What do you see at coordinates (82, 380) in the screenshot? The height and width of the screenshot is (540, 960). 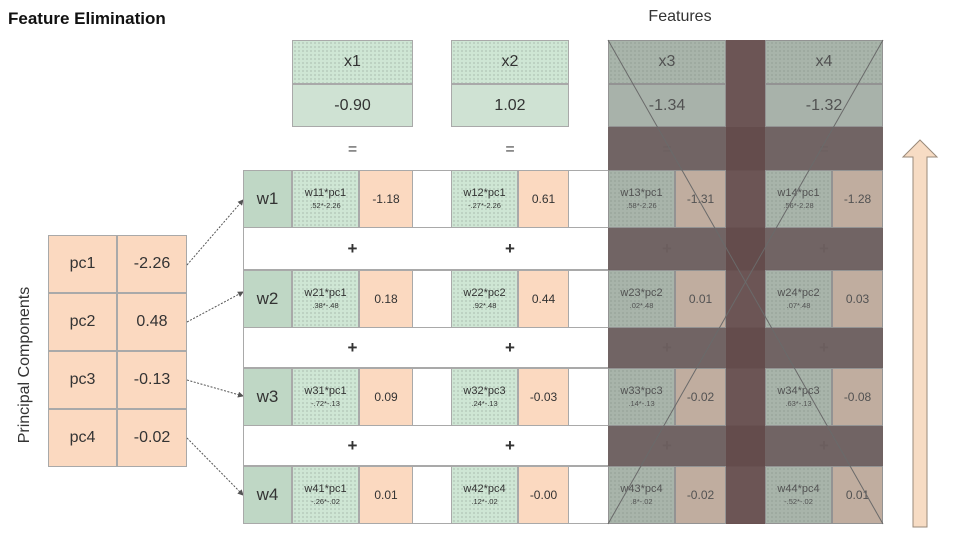 I see `pc-name-cell: pc3` at bounding box center [82, 380].